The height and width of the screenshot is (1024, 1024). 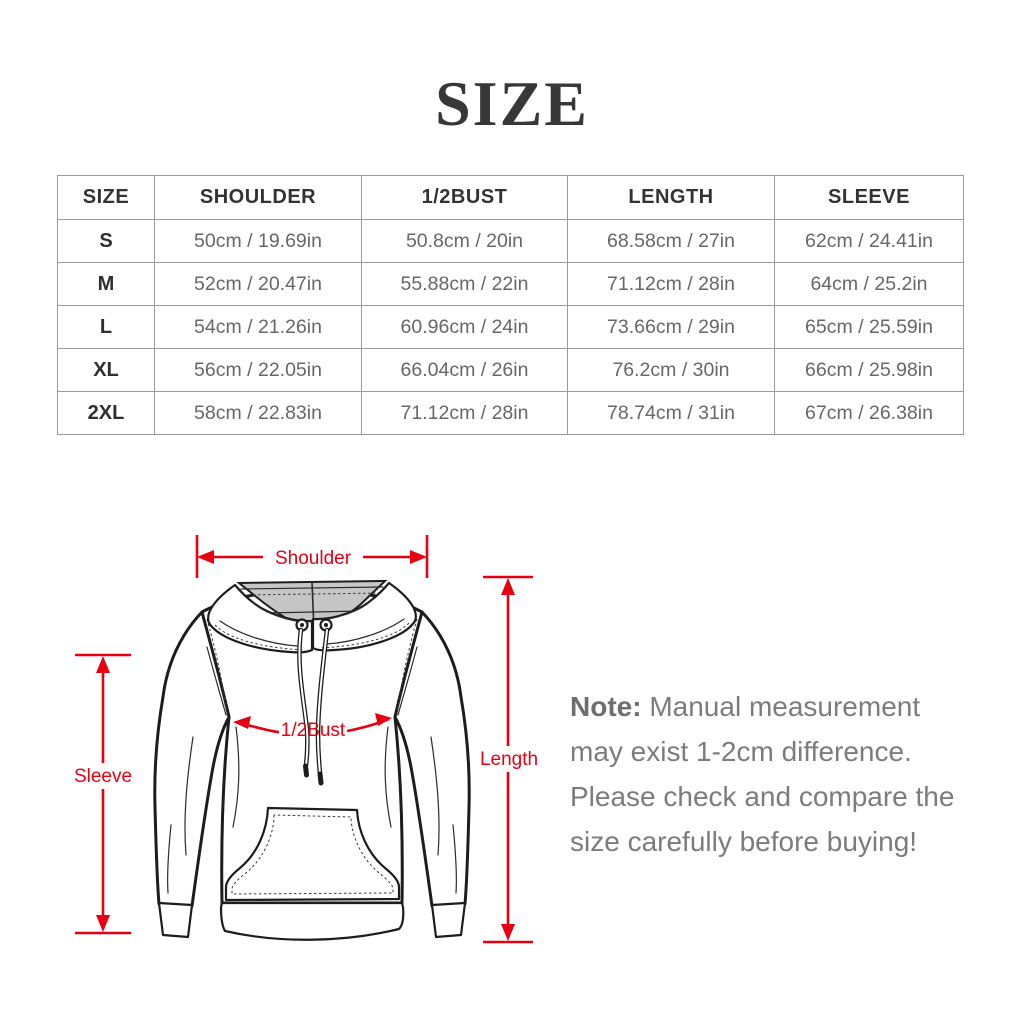 What do you see at coordinates (869, 370) in the screenshot?
I see `sleeve-value: 66cm / 25.98in` at bounding box center [869, 370].